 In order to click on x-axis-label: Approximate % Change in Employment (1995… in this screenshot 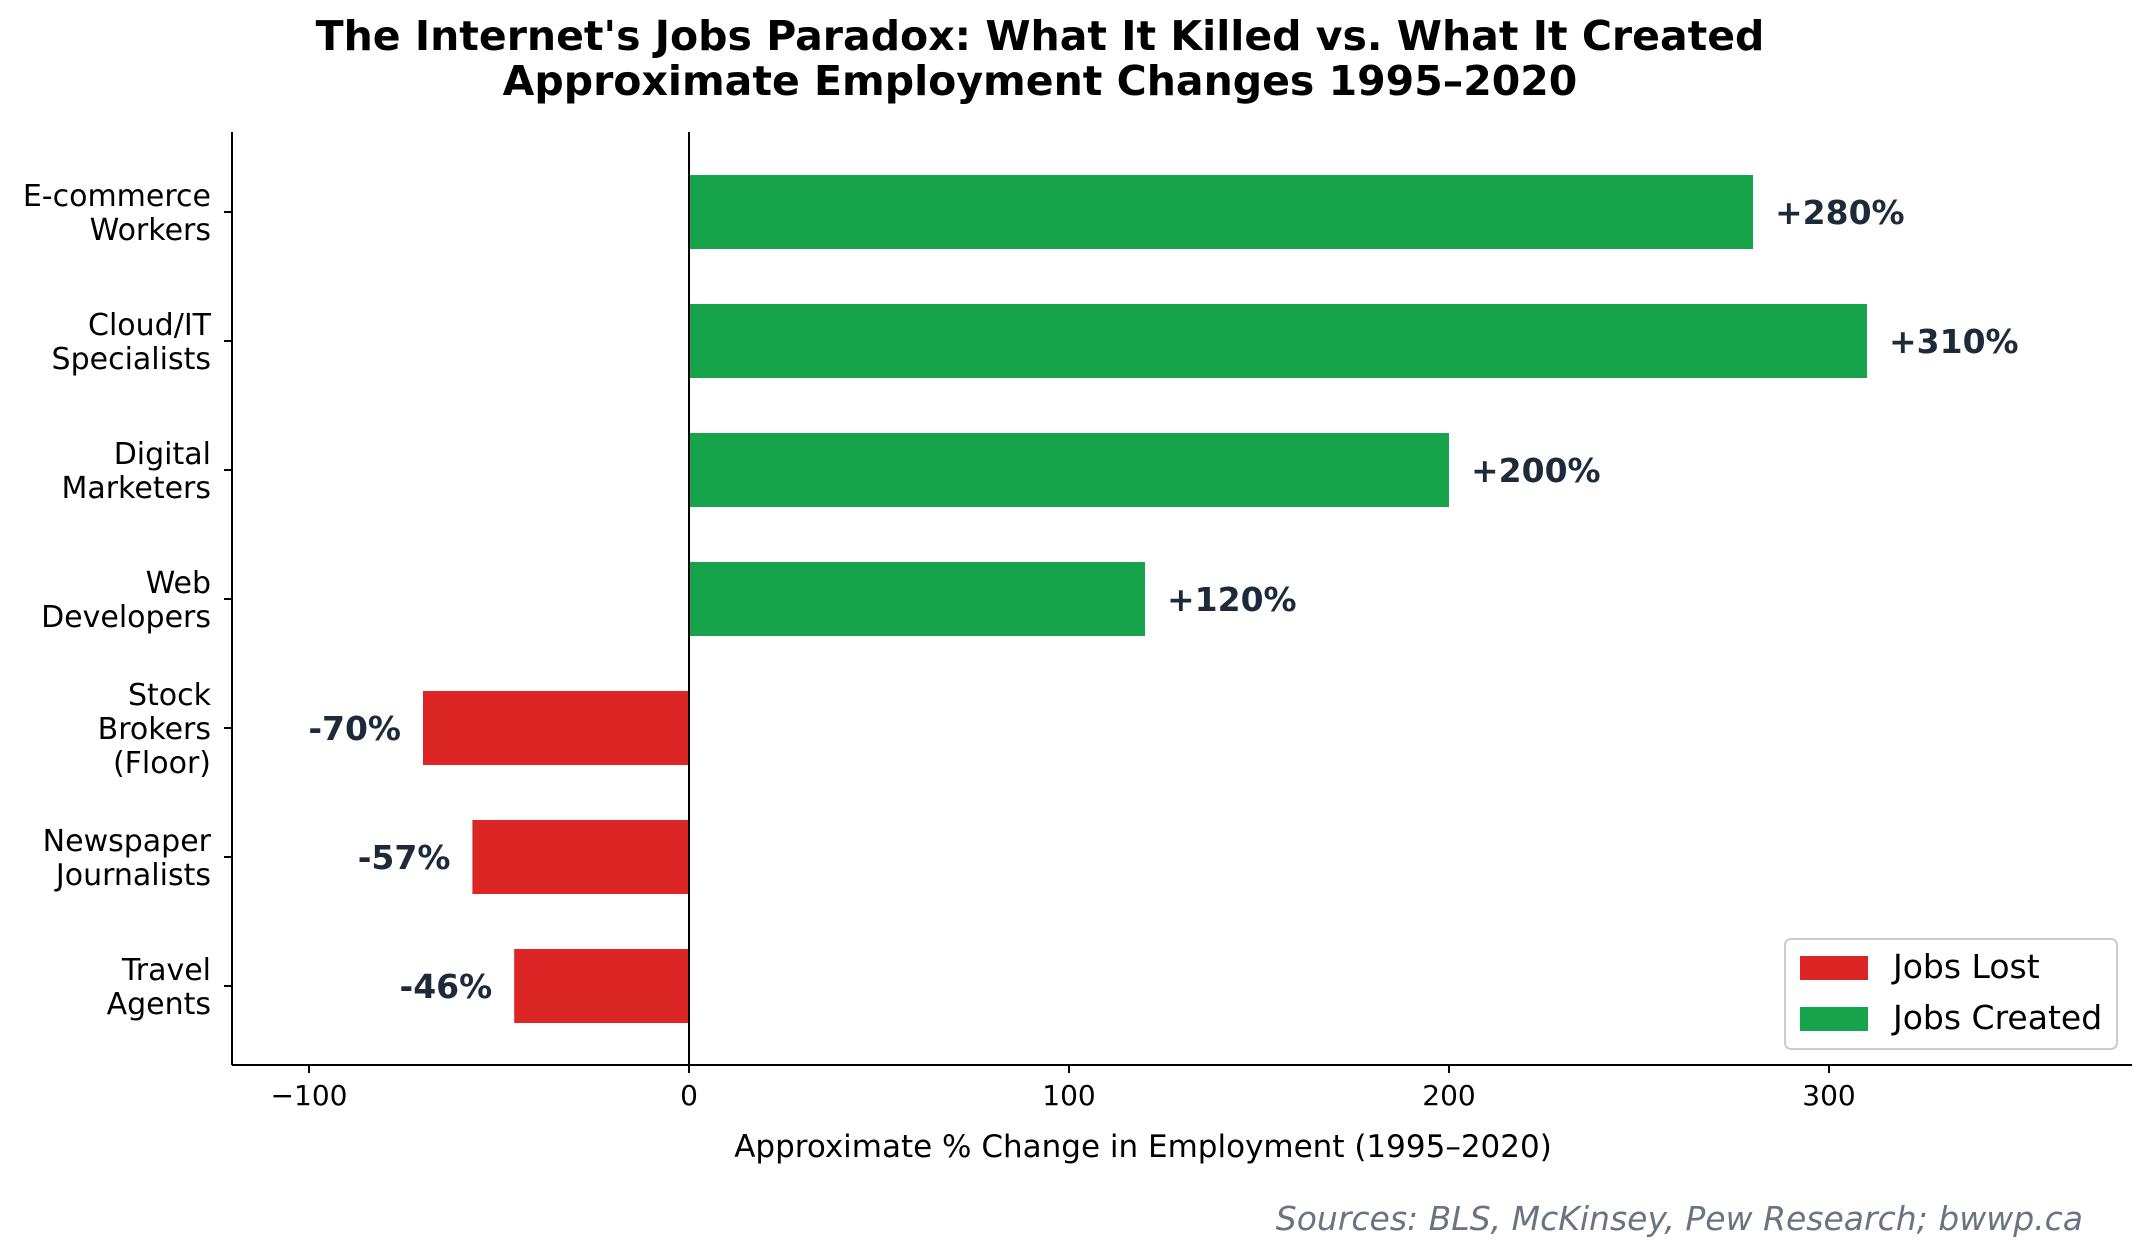, I will do `click(1143, 1147)`.